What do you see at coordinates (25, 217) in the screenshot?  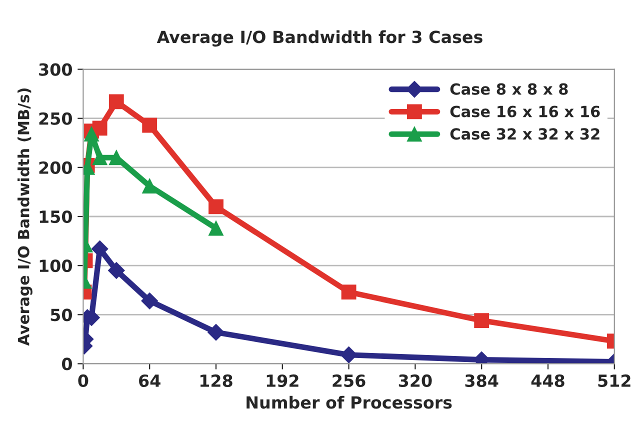 I see `y-axis-title: Average I/O Bandwidth (MB/s)` at bounding box center [25, 217].